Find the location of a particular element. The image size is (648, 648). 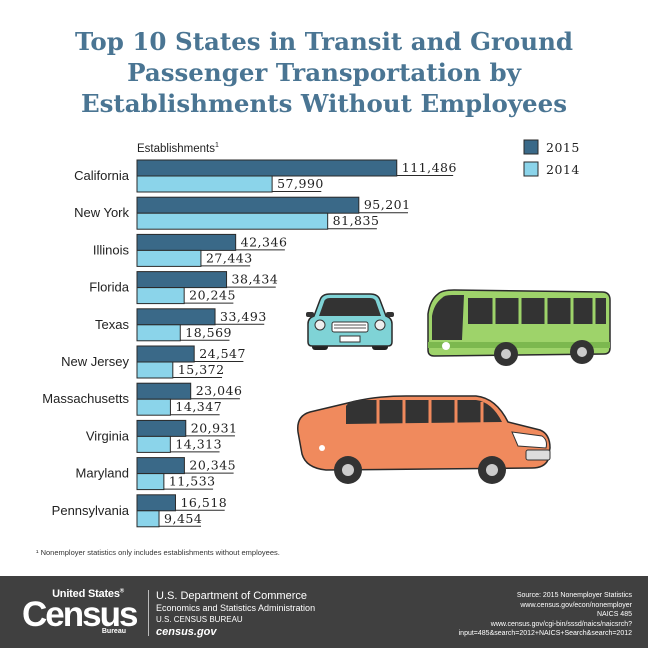

value-label: 42,346 is located at coordinates (264, 241).